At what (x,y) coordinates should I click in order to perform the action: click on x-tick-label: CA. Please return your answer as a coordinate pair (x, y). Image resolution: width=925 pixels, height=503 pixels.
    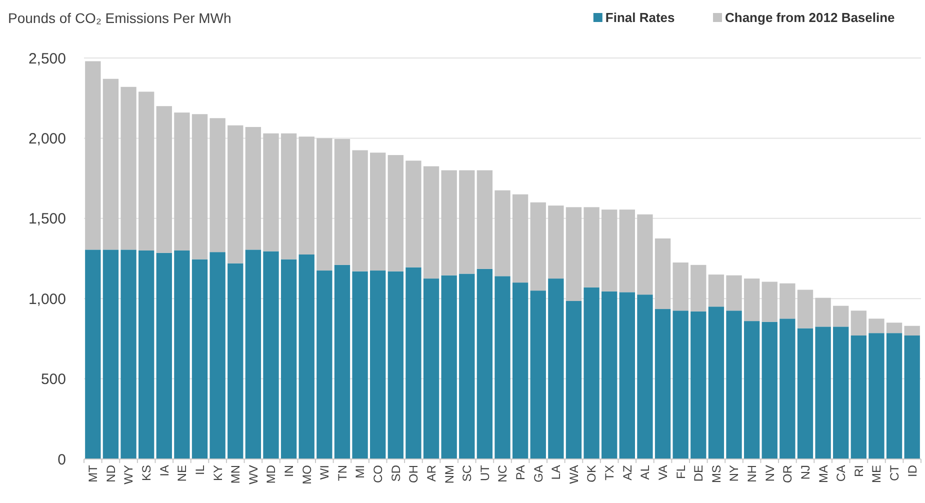
    Looking at the image, I should click on (841, 473).